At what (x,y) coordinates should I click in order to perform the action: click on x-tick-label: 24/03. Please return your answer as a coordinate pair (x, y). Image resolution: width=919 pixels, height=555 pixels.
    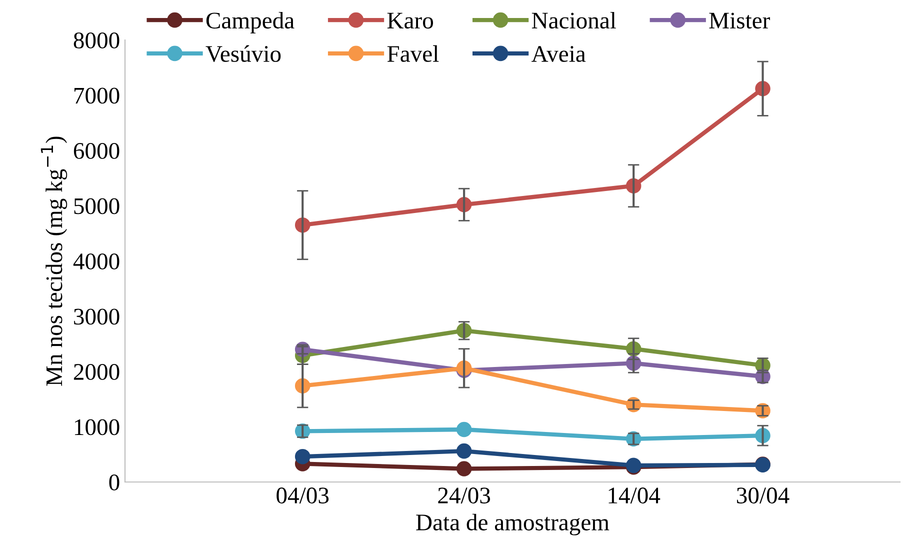
    Looking at the image, I should click on (464, 496).